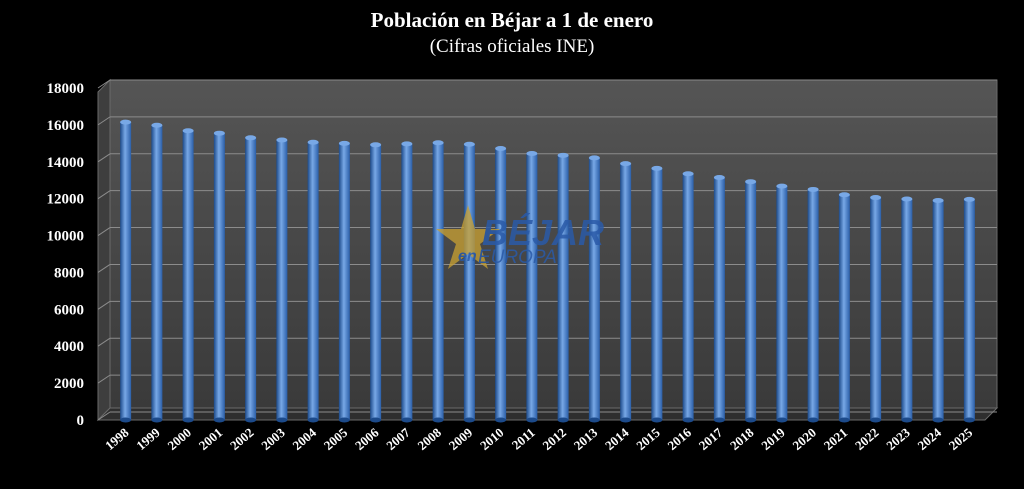 The image size is (1024, 489). Describe the element at coordinates (69, 273) in the screenshot. I see `y-tick-label: 8000` at that location.